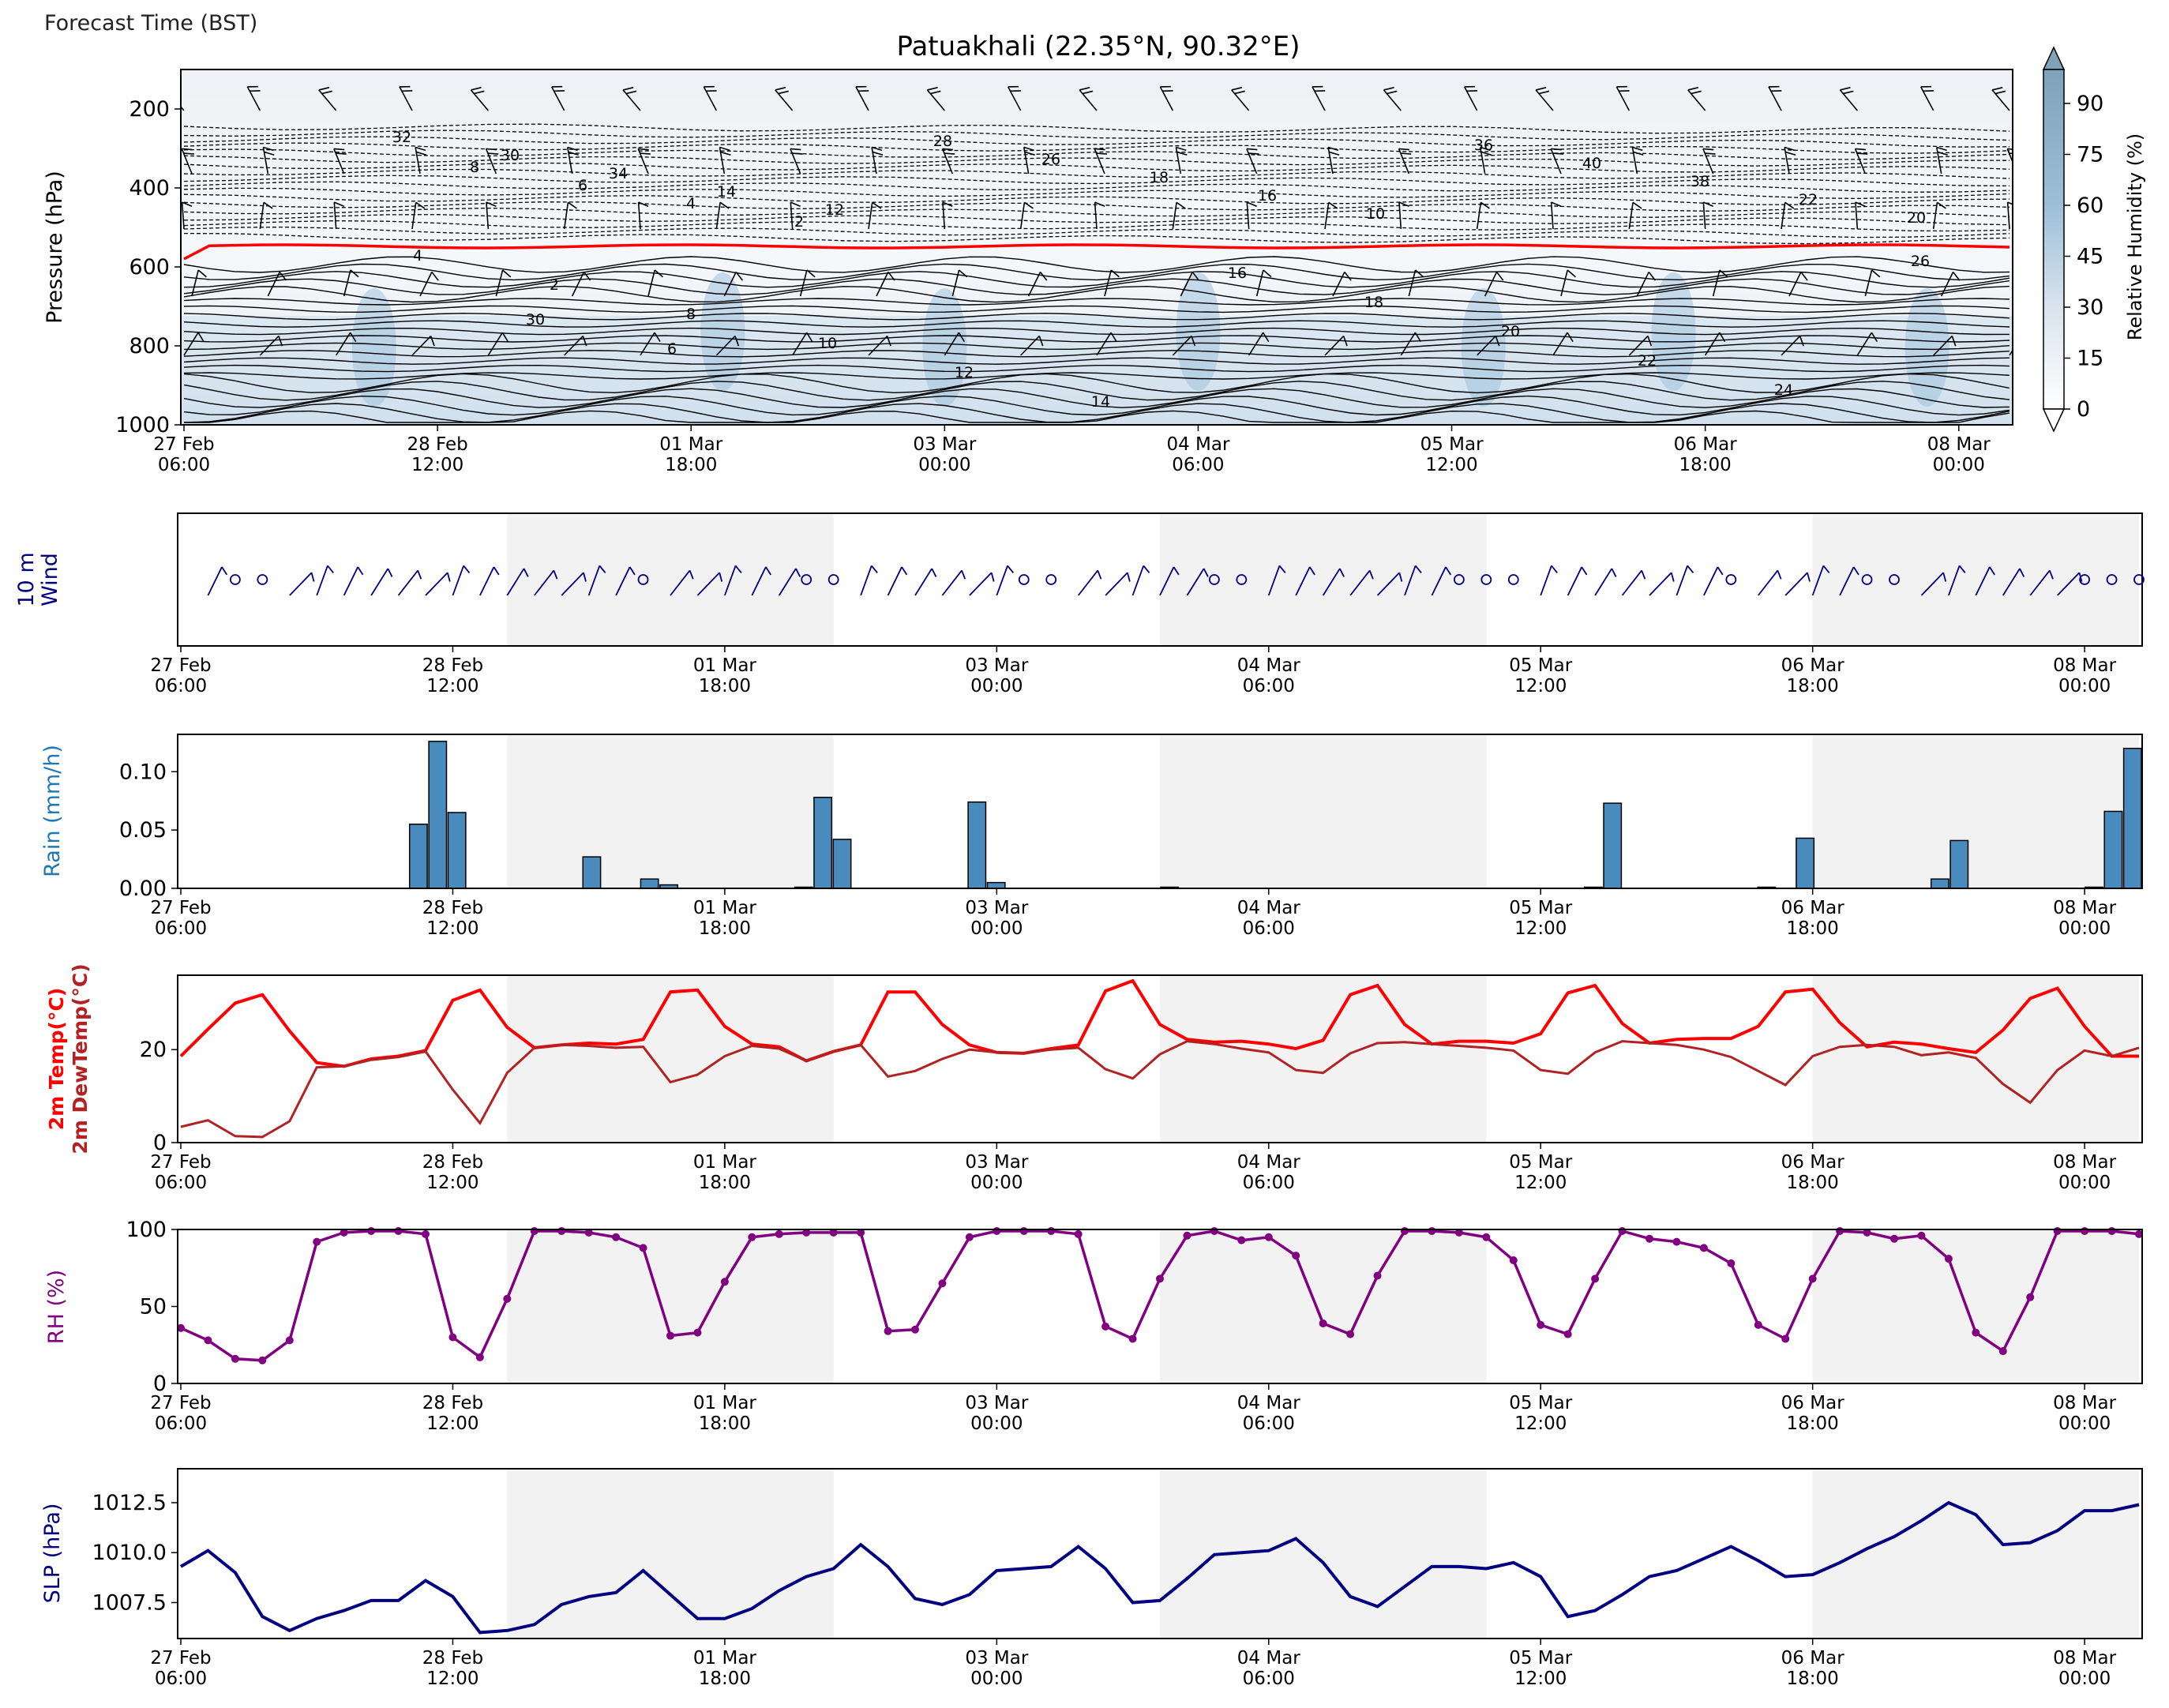  What do you see at coordinates (129, 1503) in the screenshot?
I see `y-tick-label: 1012.5` at bounding box center [129, 1503].